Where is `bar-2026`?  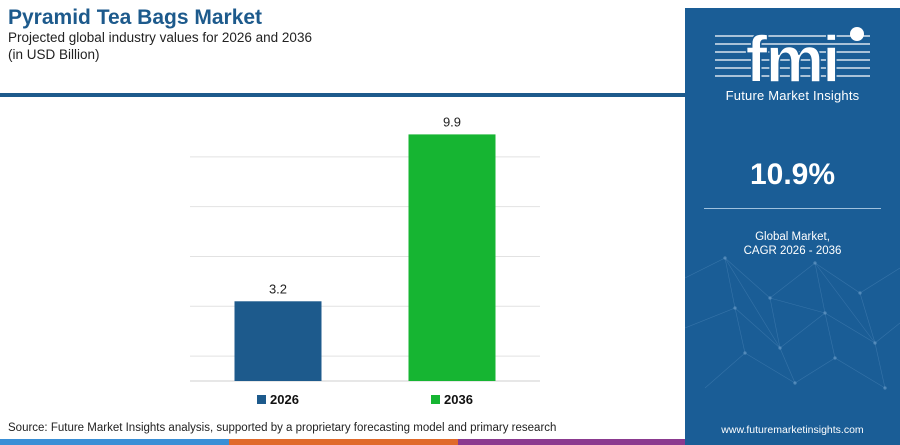 bar-2026 is located at coordinates (278, 341).